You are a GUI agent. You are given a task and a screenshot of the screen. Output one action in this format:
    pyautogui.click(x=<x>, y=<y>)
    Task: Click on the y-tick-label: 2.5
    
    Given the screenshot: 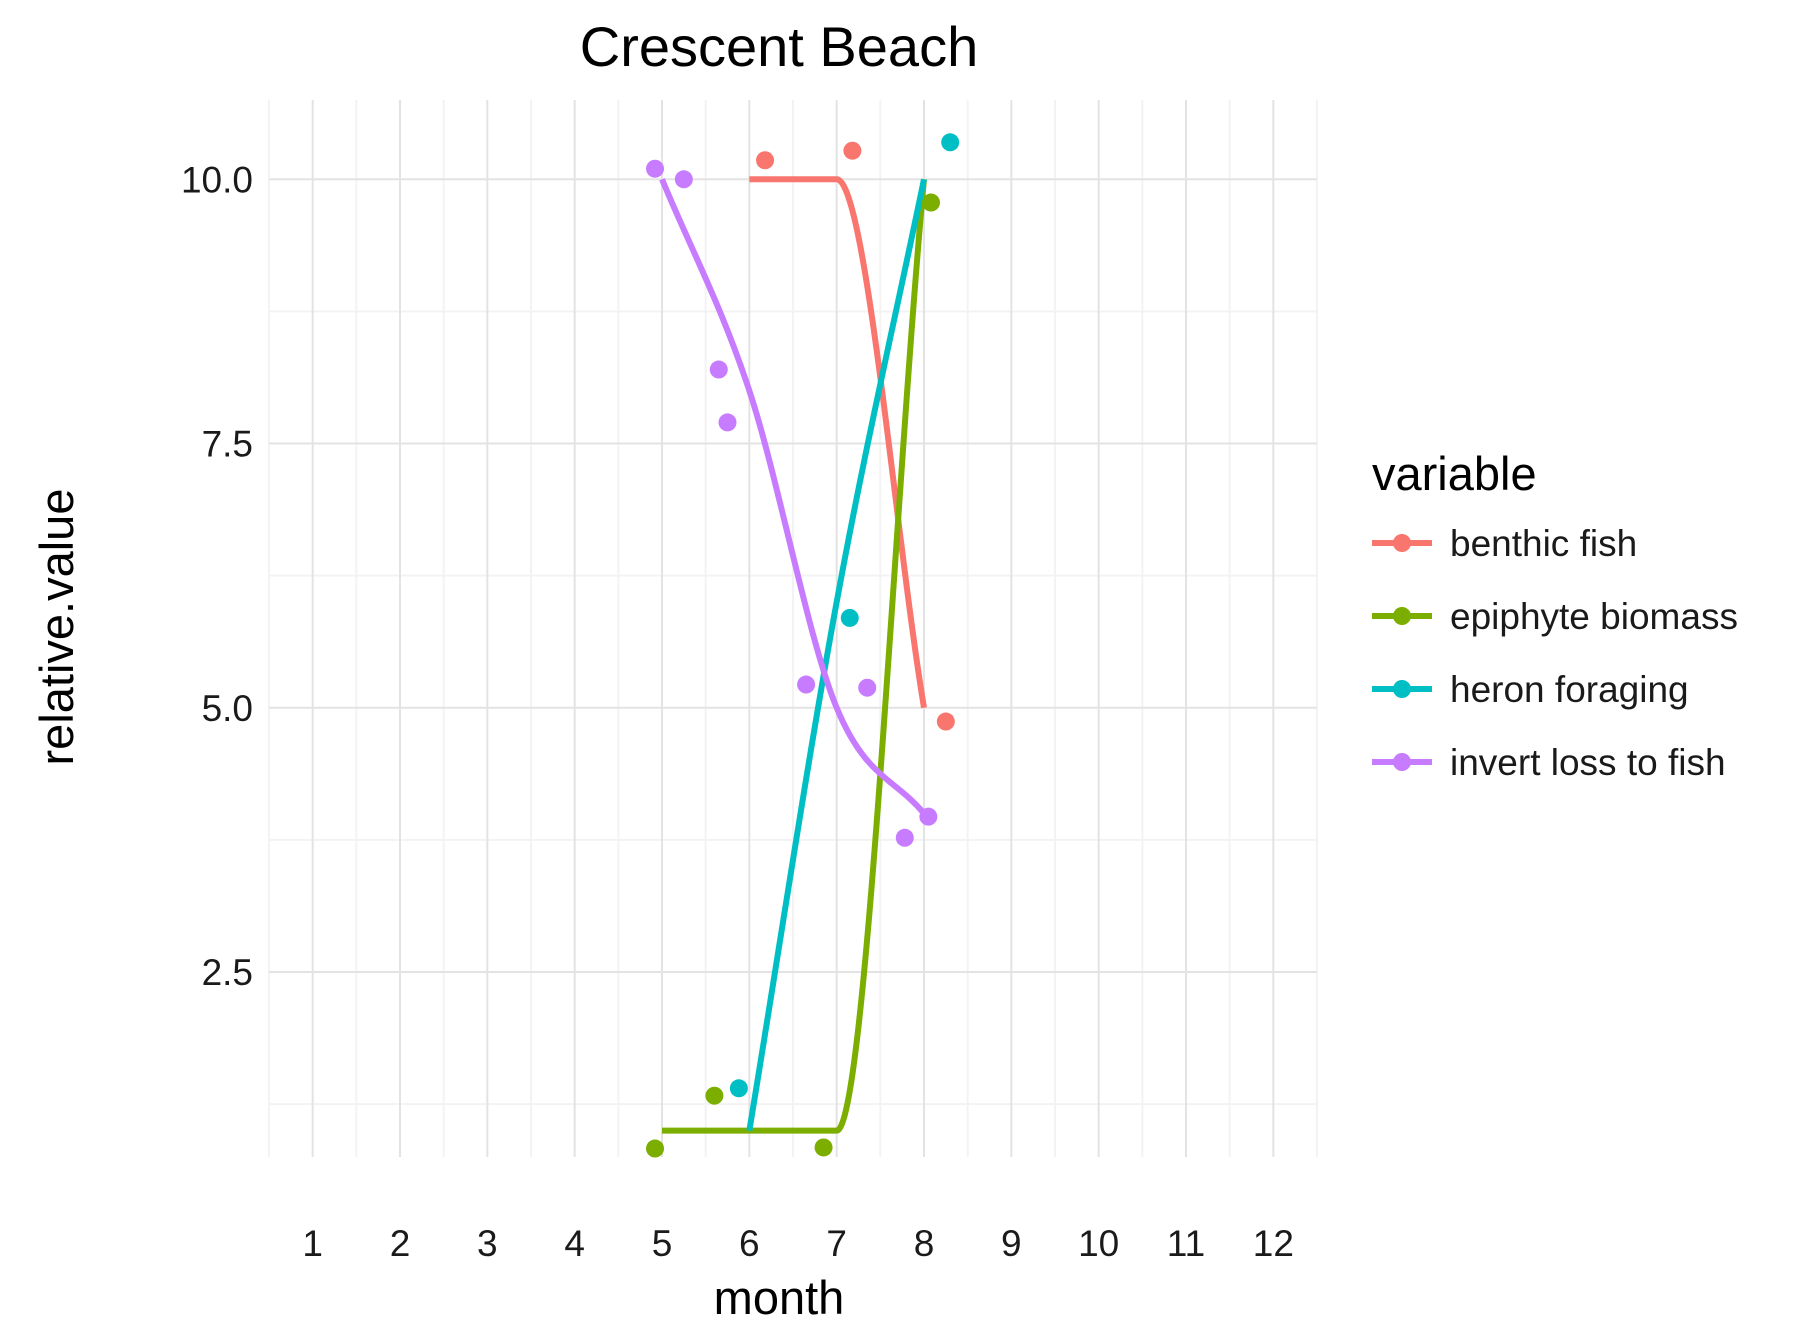 What is the action you would take?
    pyautogui.click(x=227, y=972)
    